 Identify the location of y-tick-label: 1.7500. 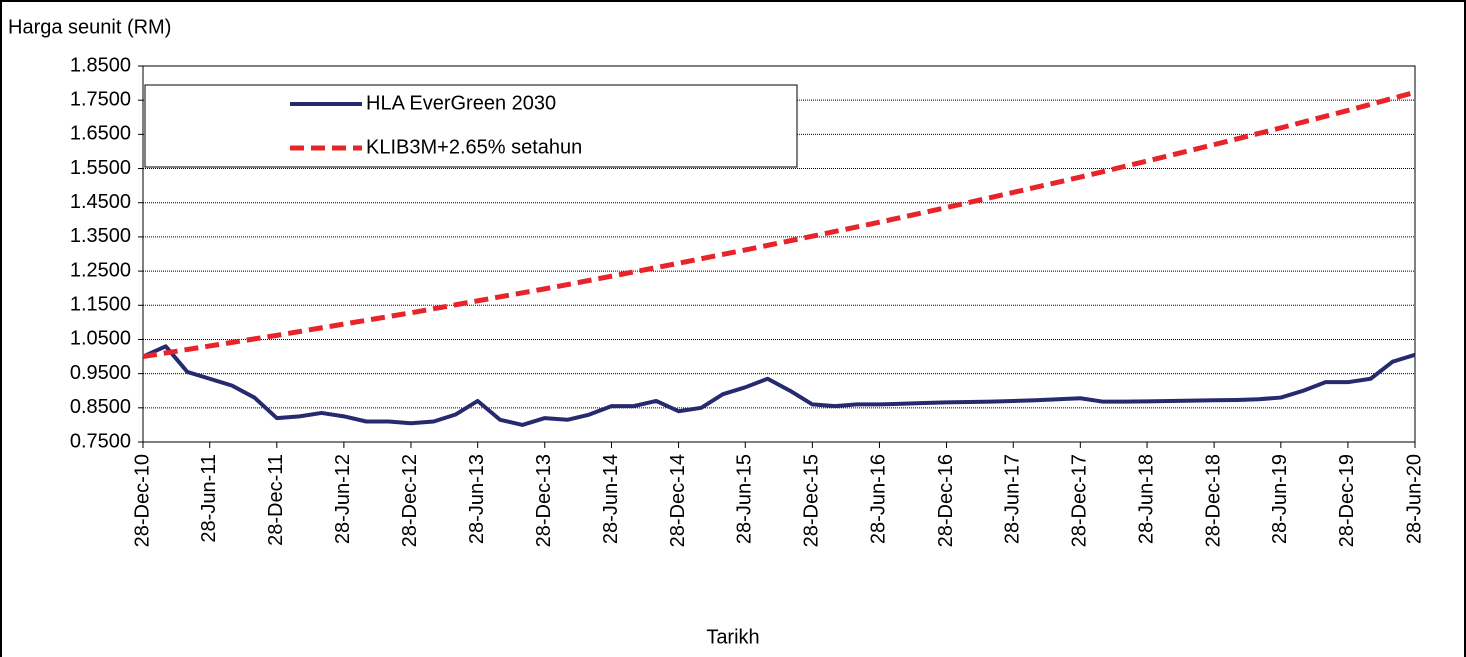
(100, 99).